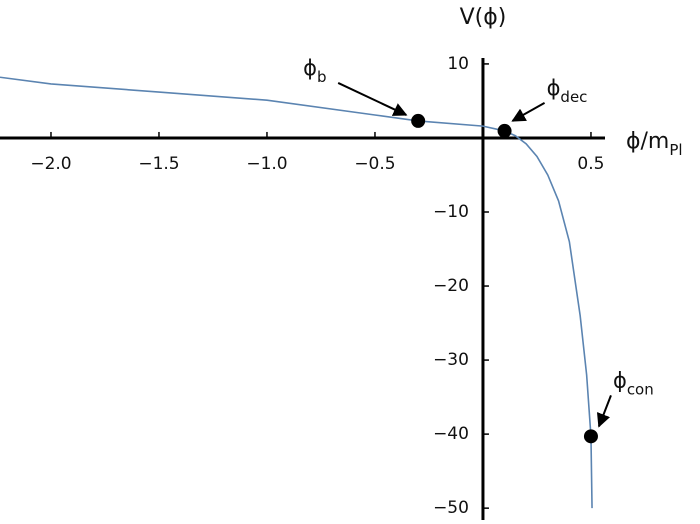 This screenshot has width=700, height=524. What do you see at coordinates (322, 76) in the screenshot?
I see `point-label-sub: b` at bounding box center [322, 76].